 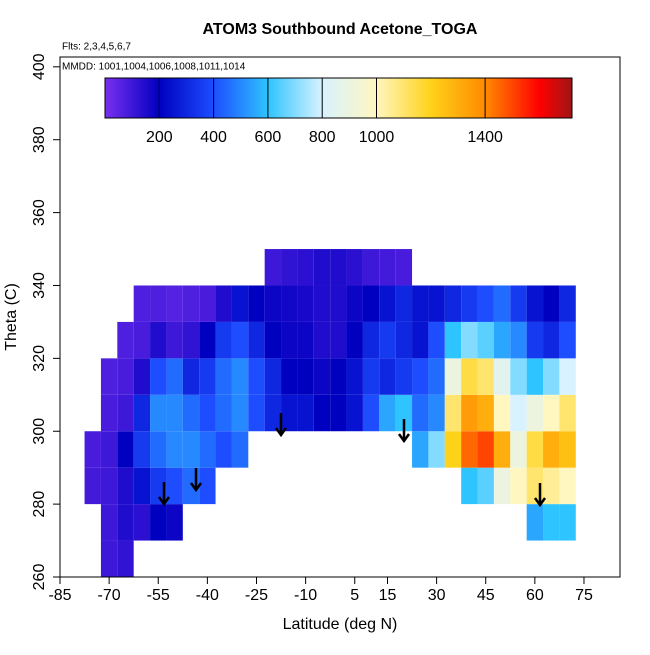 I want to click on colorbar-tick-label: 1000, so click(x=377, y=137).